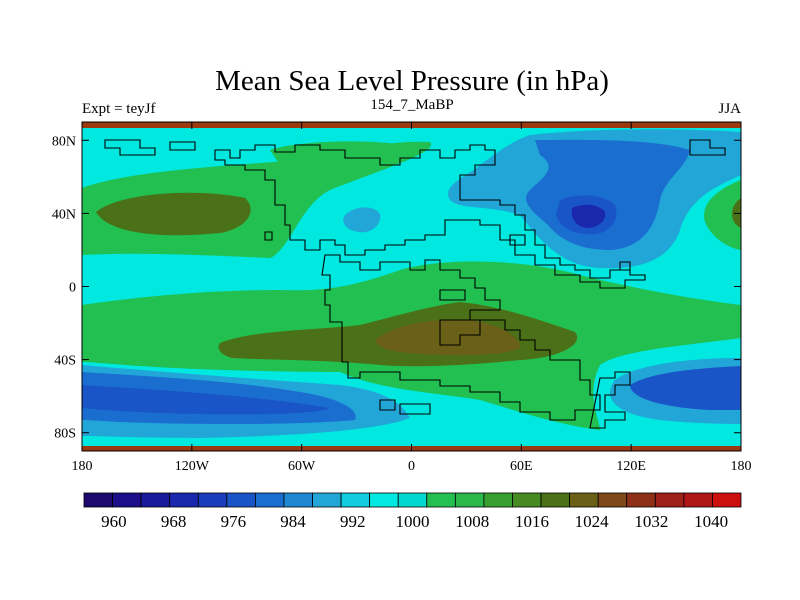  What do you see at coordinates (293, 521) in the screenshot?
I see `colorbar-label: 984` at bounding box center [293, 521].